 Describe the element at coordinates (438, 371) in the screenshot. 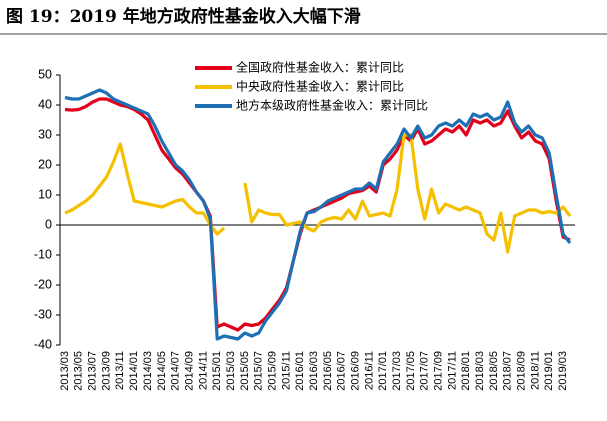

I see `x-tick-label: 2017/09` at that location.